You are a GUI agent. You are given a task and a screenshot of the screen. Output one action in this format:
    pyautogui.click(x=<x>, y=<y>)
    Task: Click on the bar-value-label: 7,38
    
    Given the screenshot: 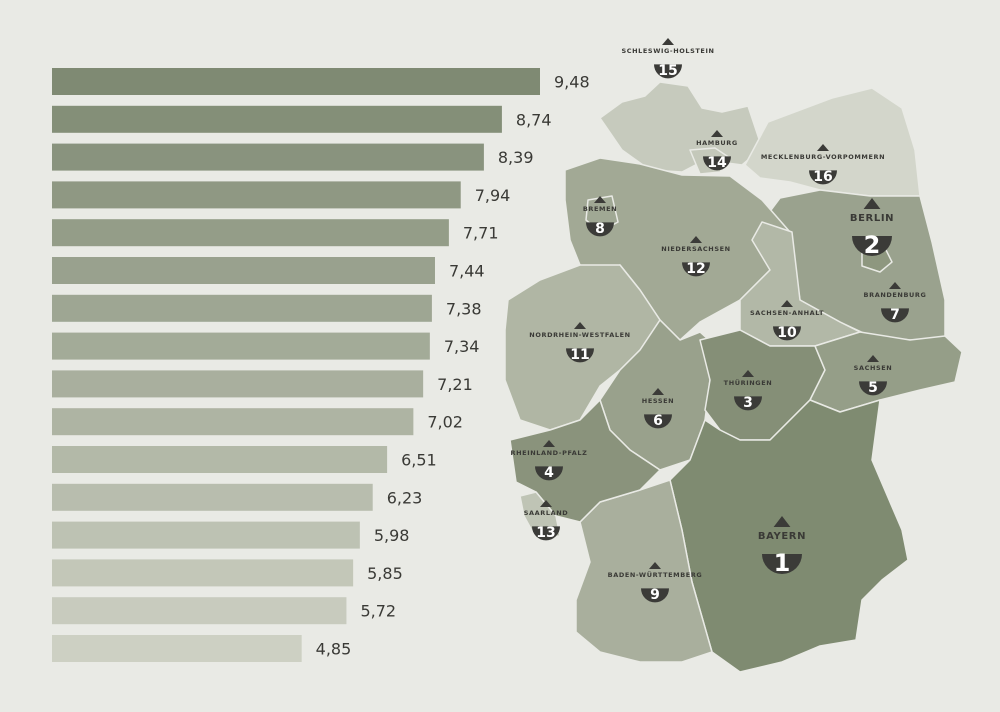 What is the action you would take?
    pyautogui.click(x=464, y=308)
    